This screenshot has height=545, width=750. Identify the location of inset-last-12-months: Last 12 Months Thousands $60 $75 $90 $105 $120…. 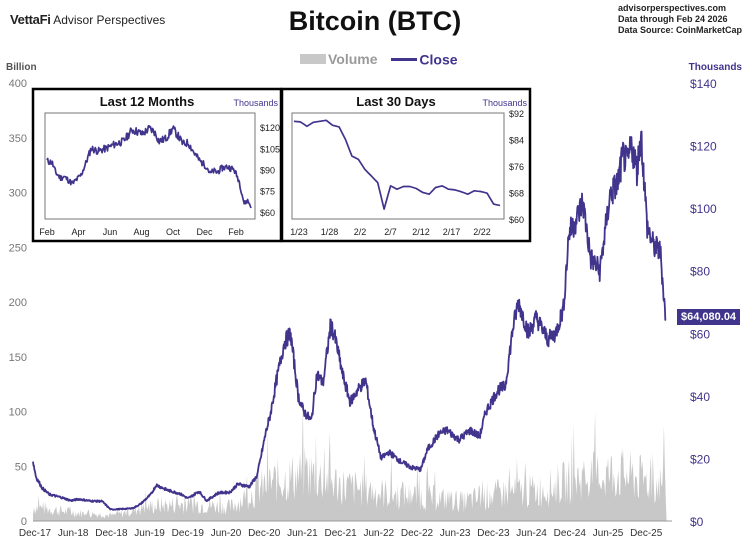
(157, 165).